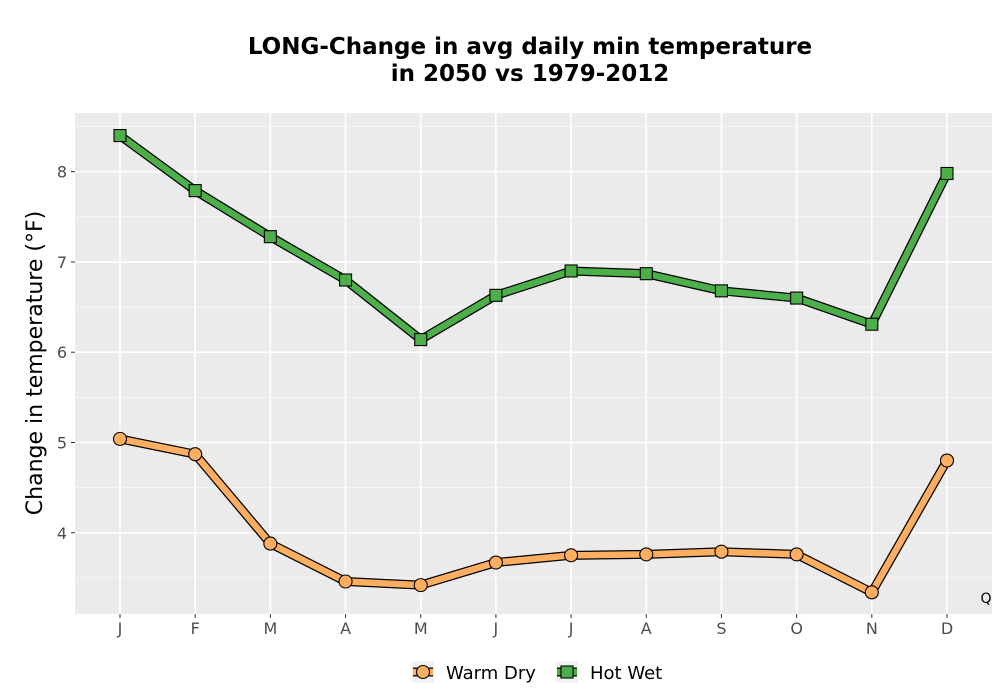 The height and width of the screenshot is (700, 1000). What do you see at coordinates (491, 673) in the screenshot?
I see `legend-label: Warm Dry` at bounding box center [491, 673].